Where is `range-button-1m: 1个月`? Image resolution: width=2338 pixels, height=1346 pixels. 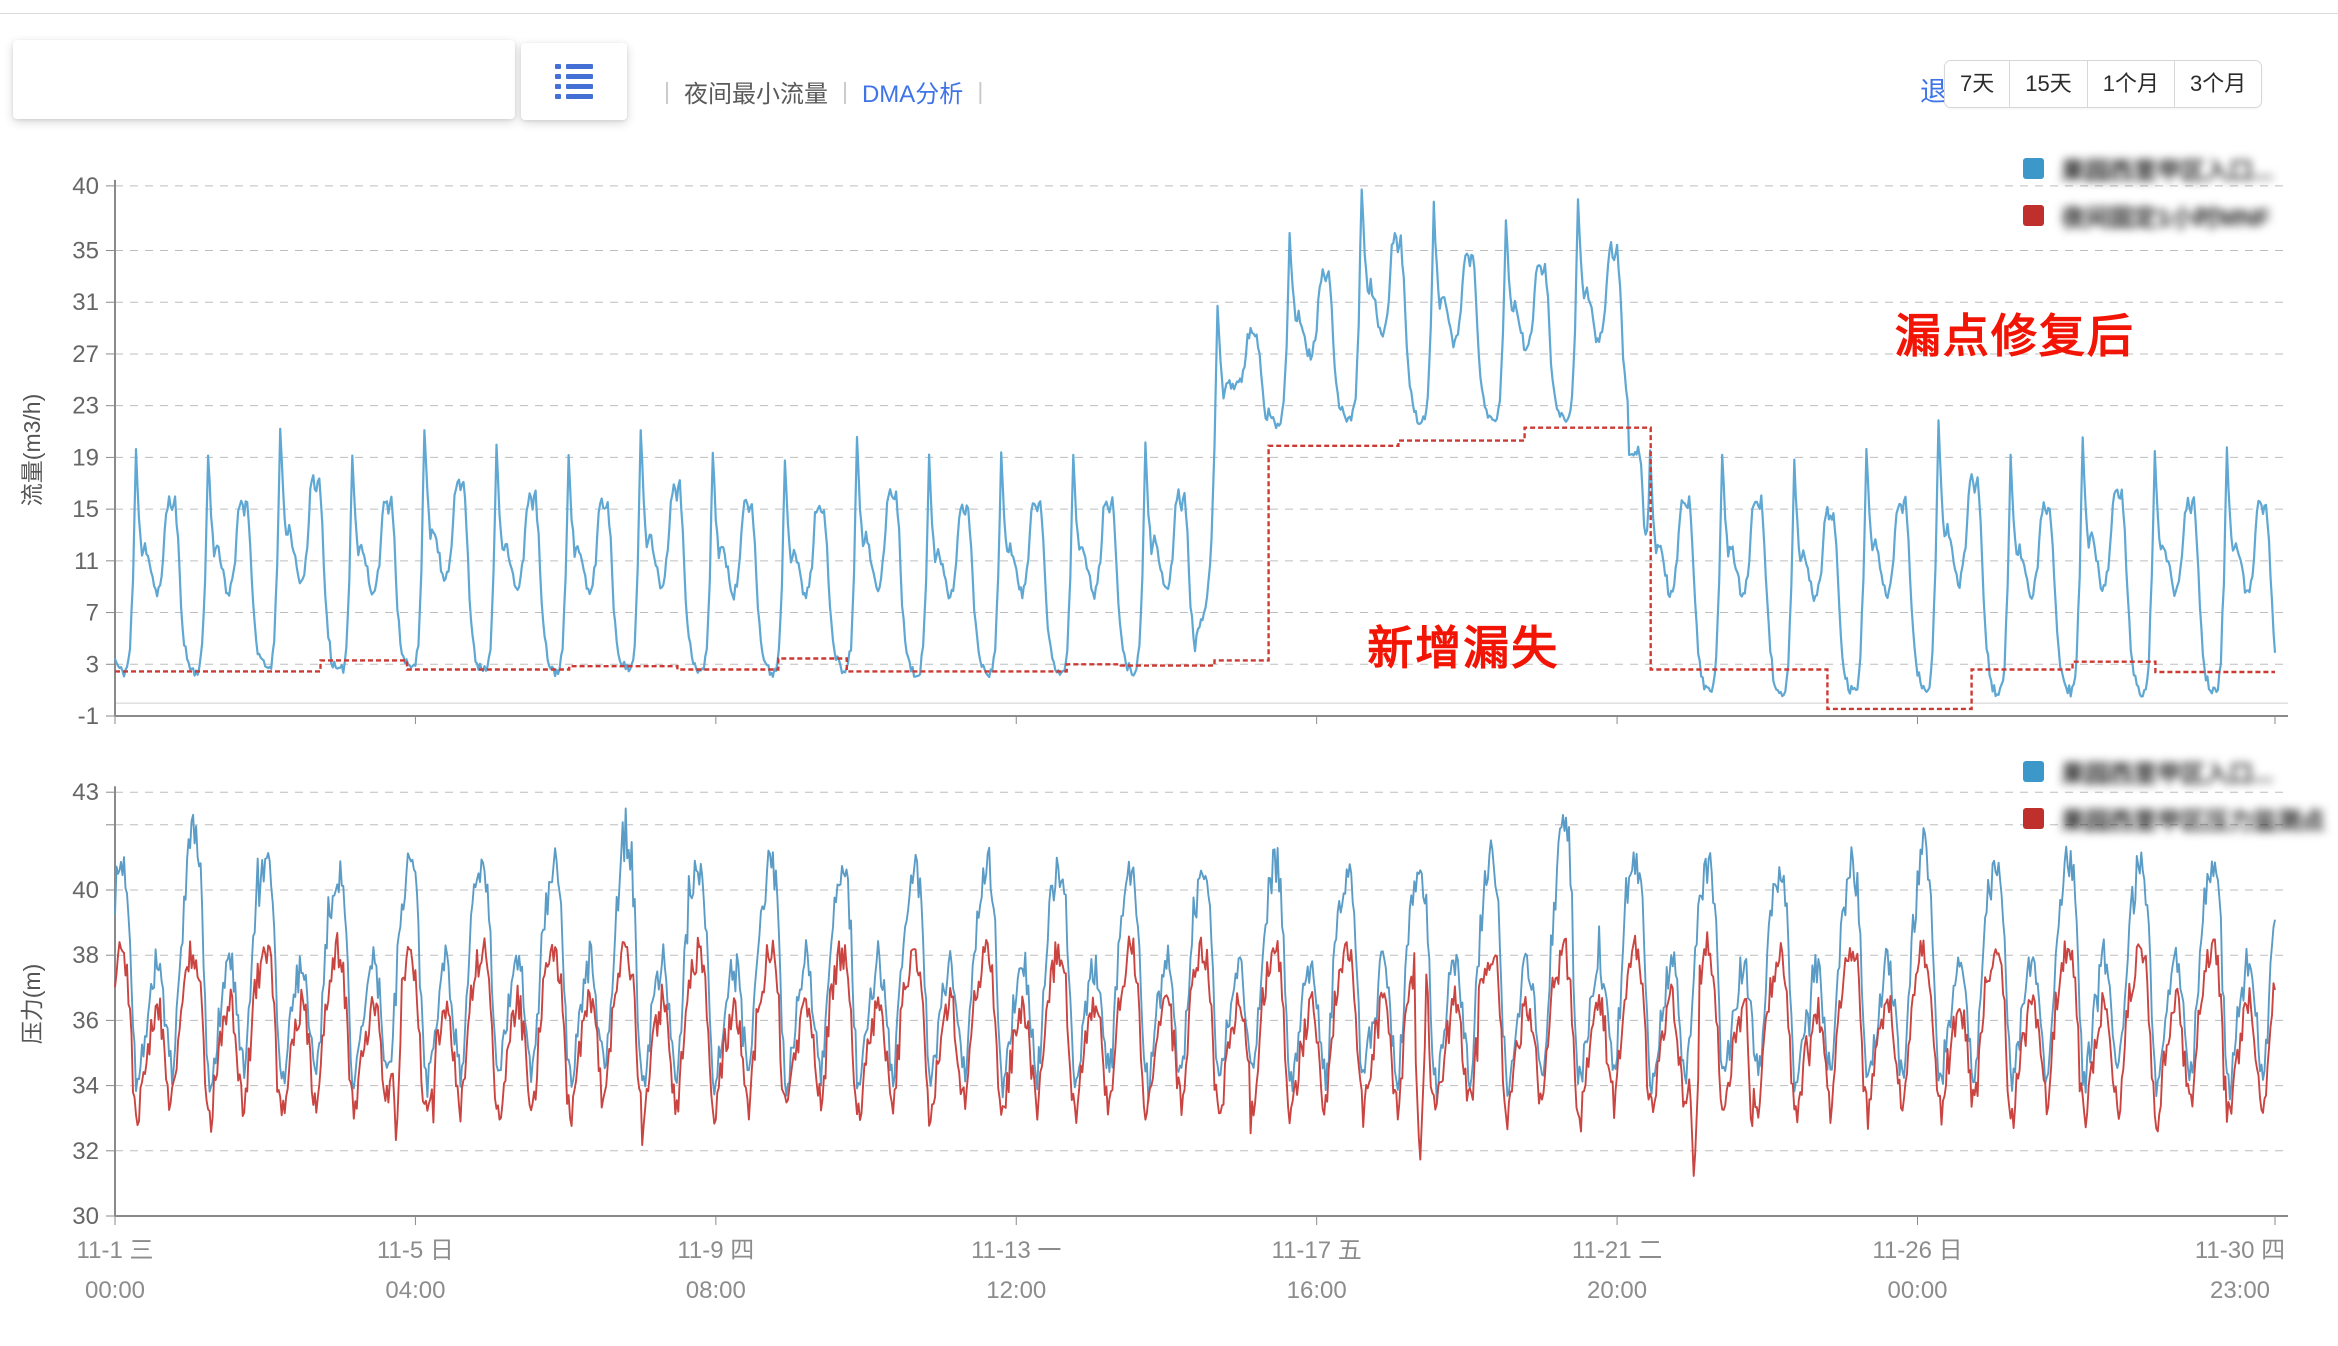
range-button-1m: 1个月 is located at coordinates (2130, 84).